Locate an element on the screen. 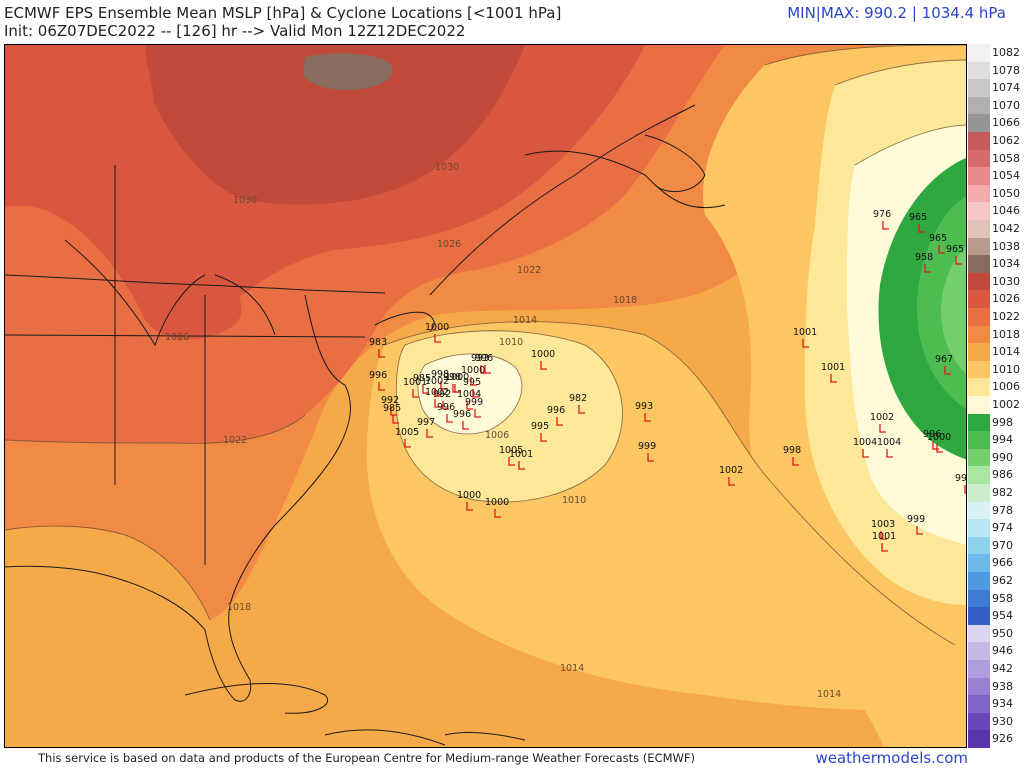 The image size is (1024, 768). colorbar-entry: 966 is located at coordinates (994, 563).